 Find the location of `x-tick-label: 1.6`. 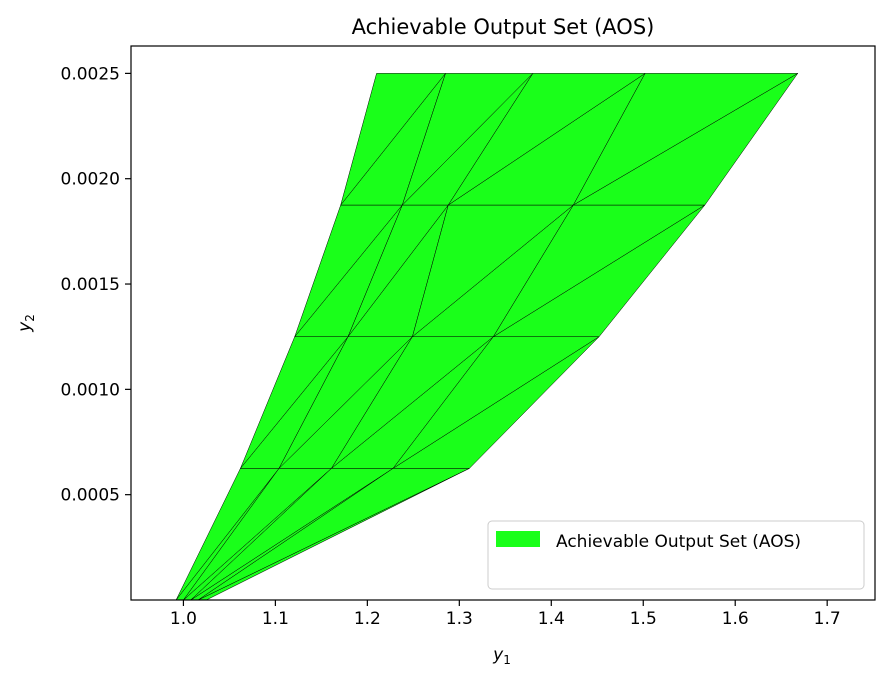

x-tick-label: 1.6 is located at coordinates (735, 619).